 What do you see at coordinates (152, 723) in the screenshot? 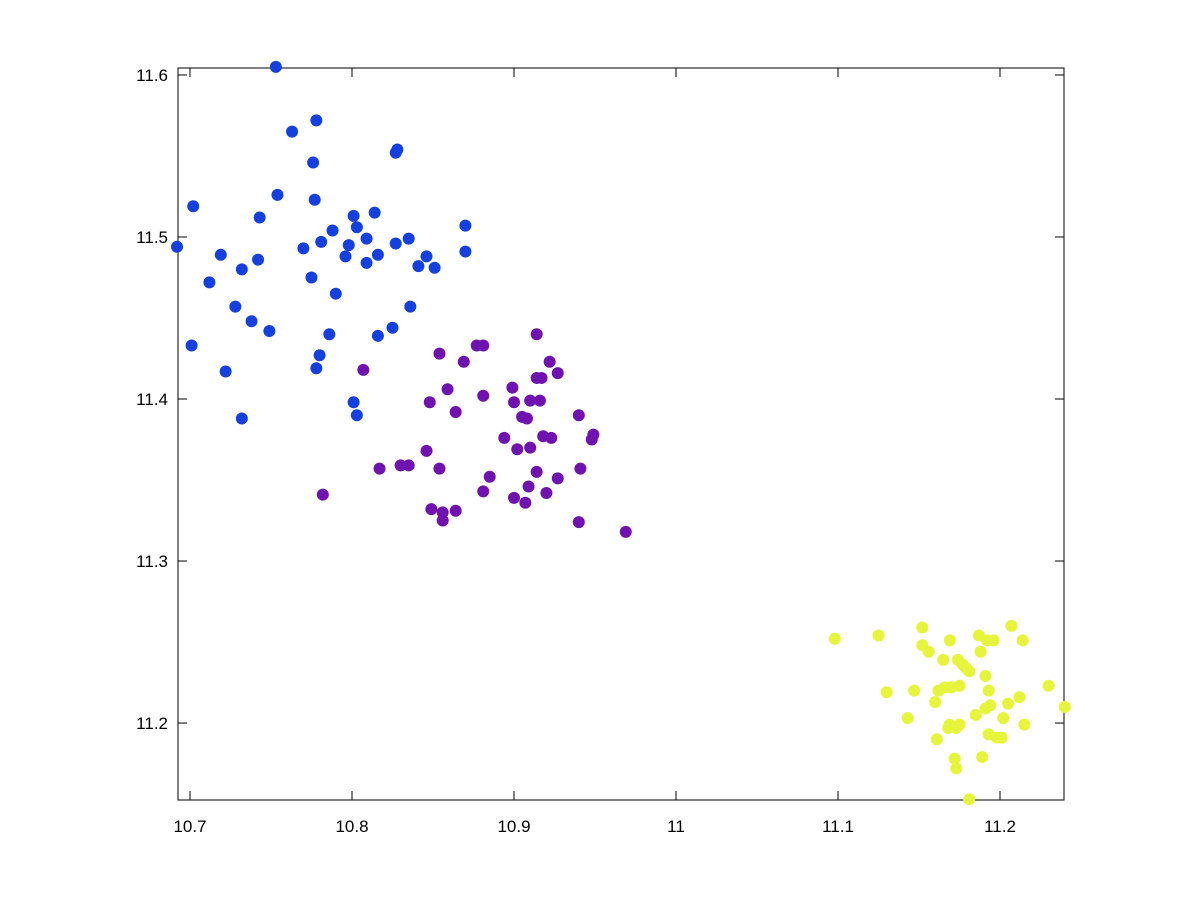
I see `y-tick-label: 11.2` at bounding box center [152, 723].